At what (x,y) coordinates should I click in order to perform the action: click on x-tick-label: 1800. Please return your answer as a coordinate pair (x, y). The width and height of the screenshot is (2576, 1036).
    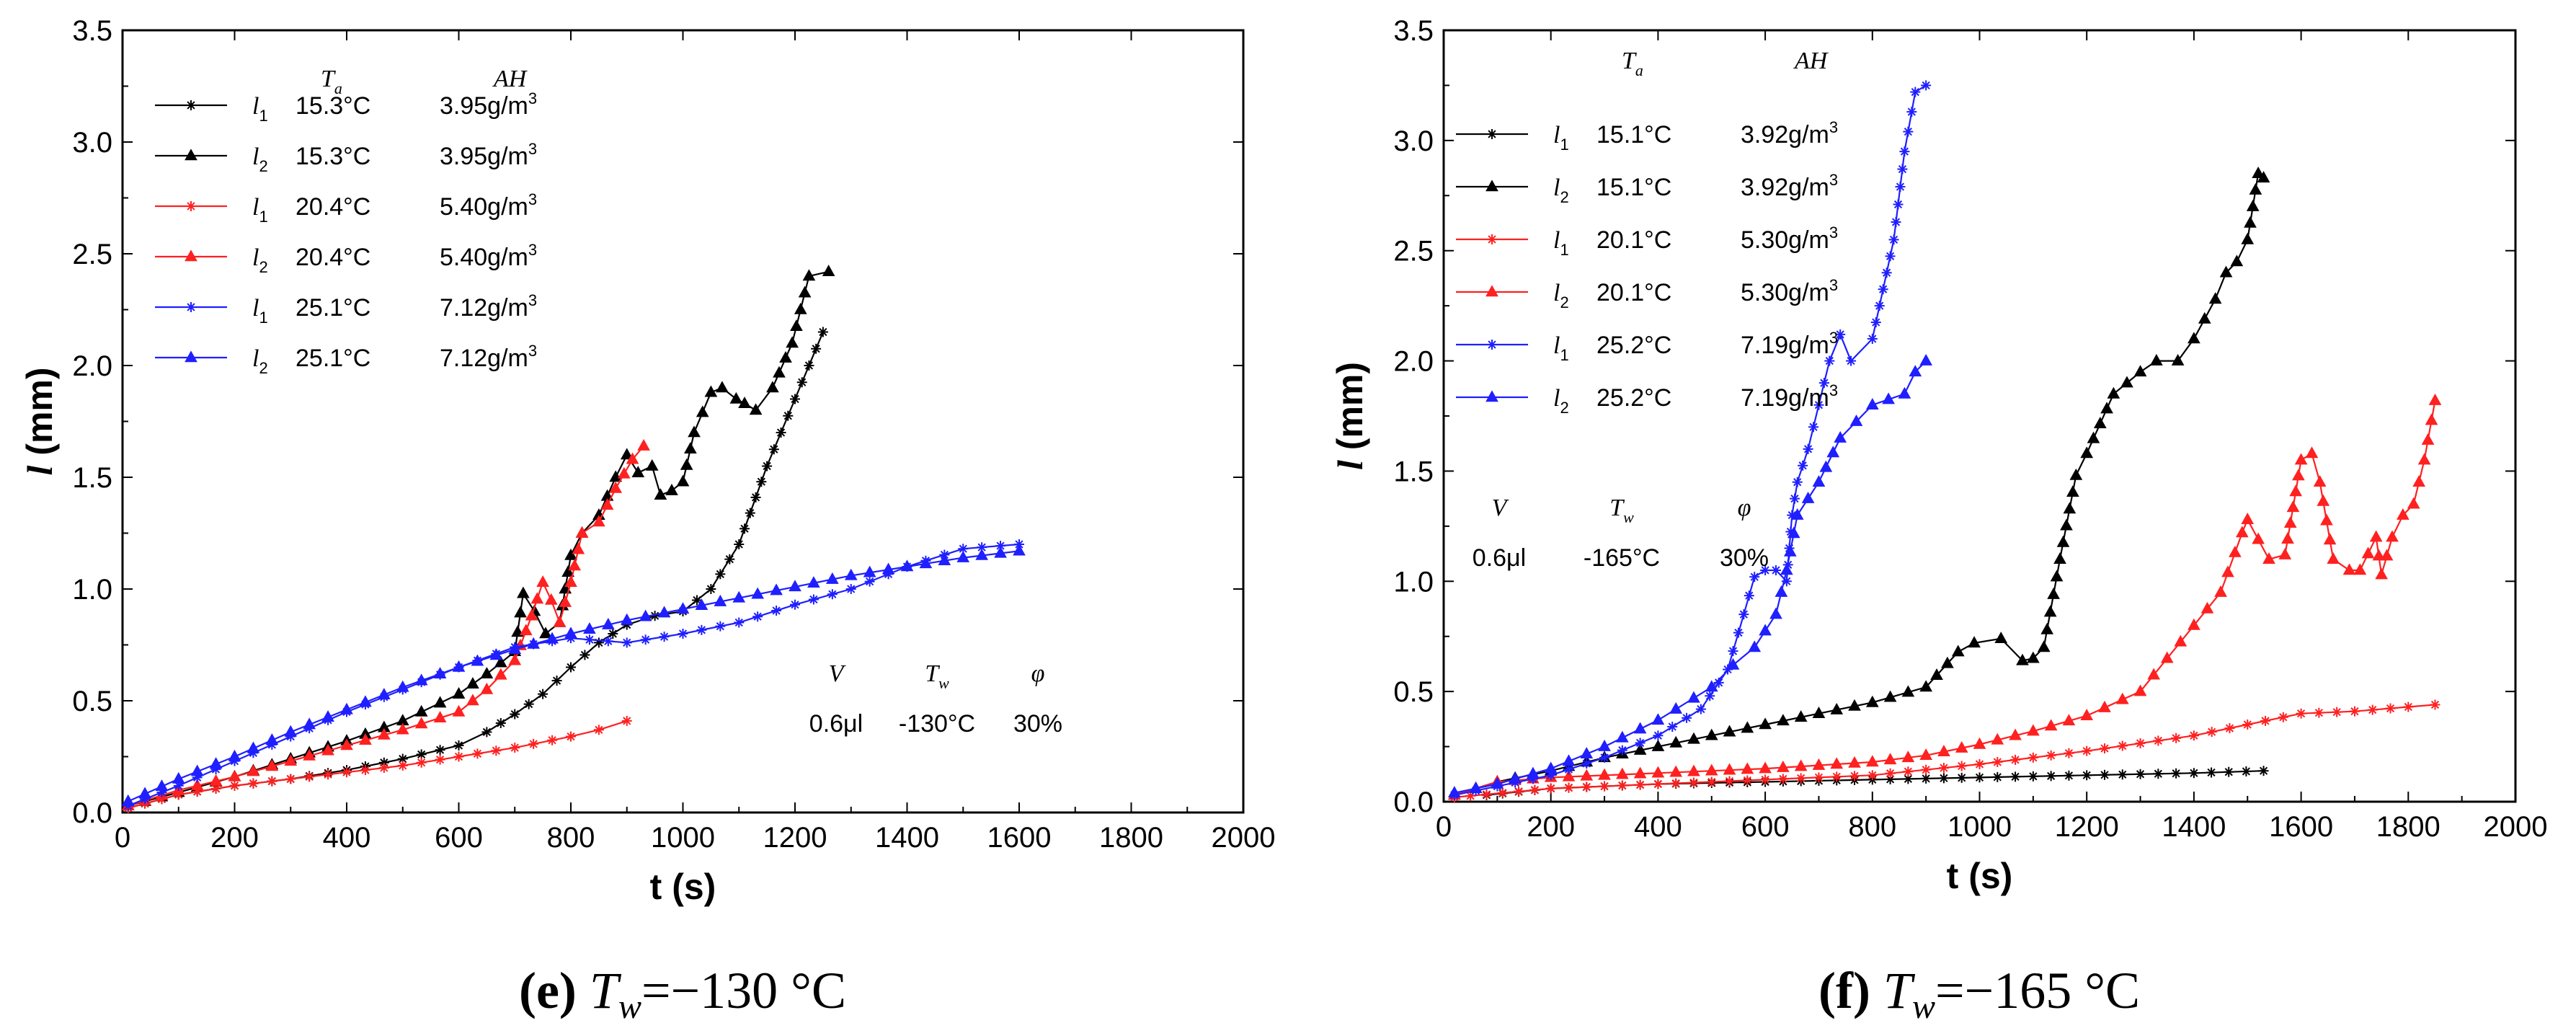
    Looking at the image, I should click on (2408, 827).